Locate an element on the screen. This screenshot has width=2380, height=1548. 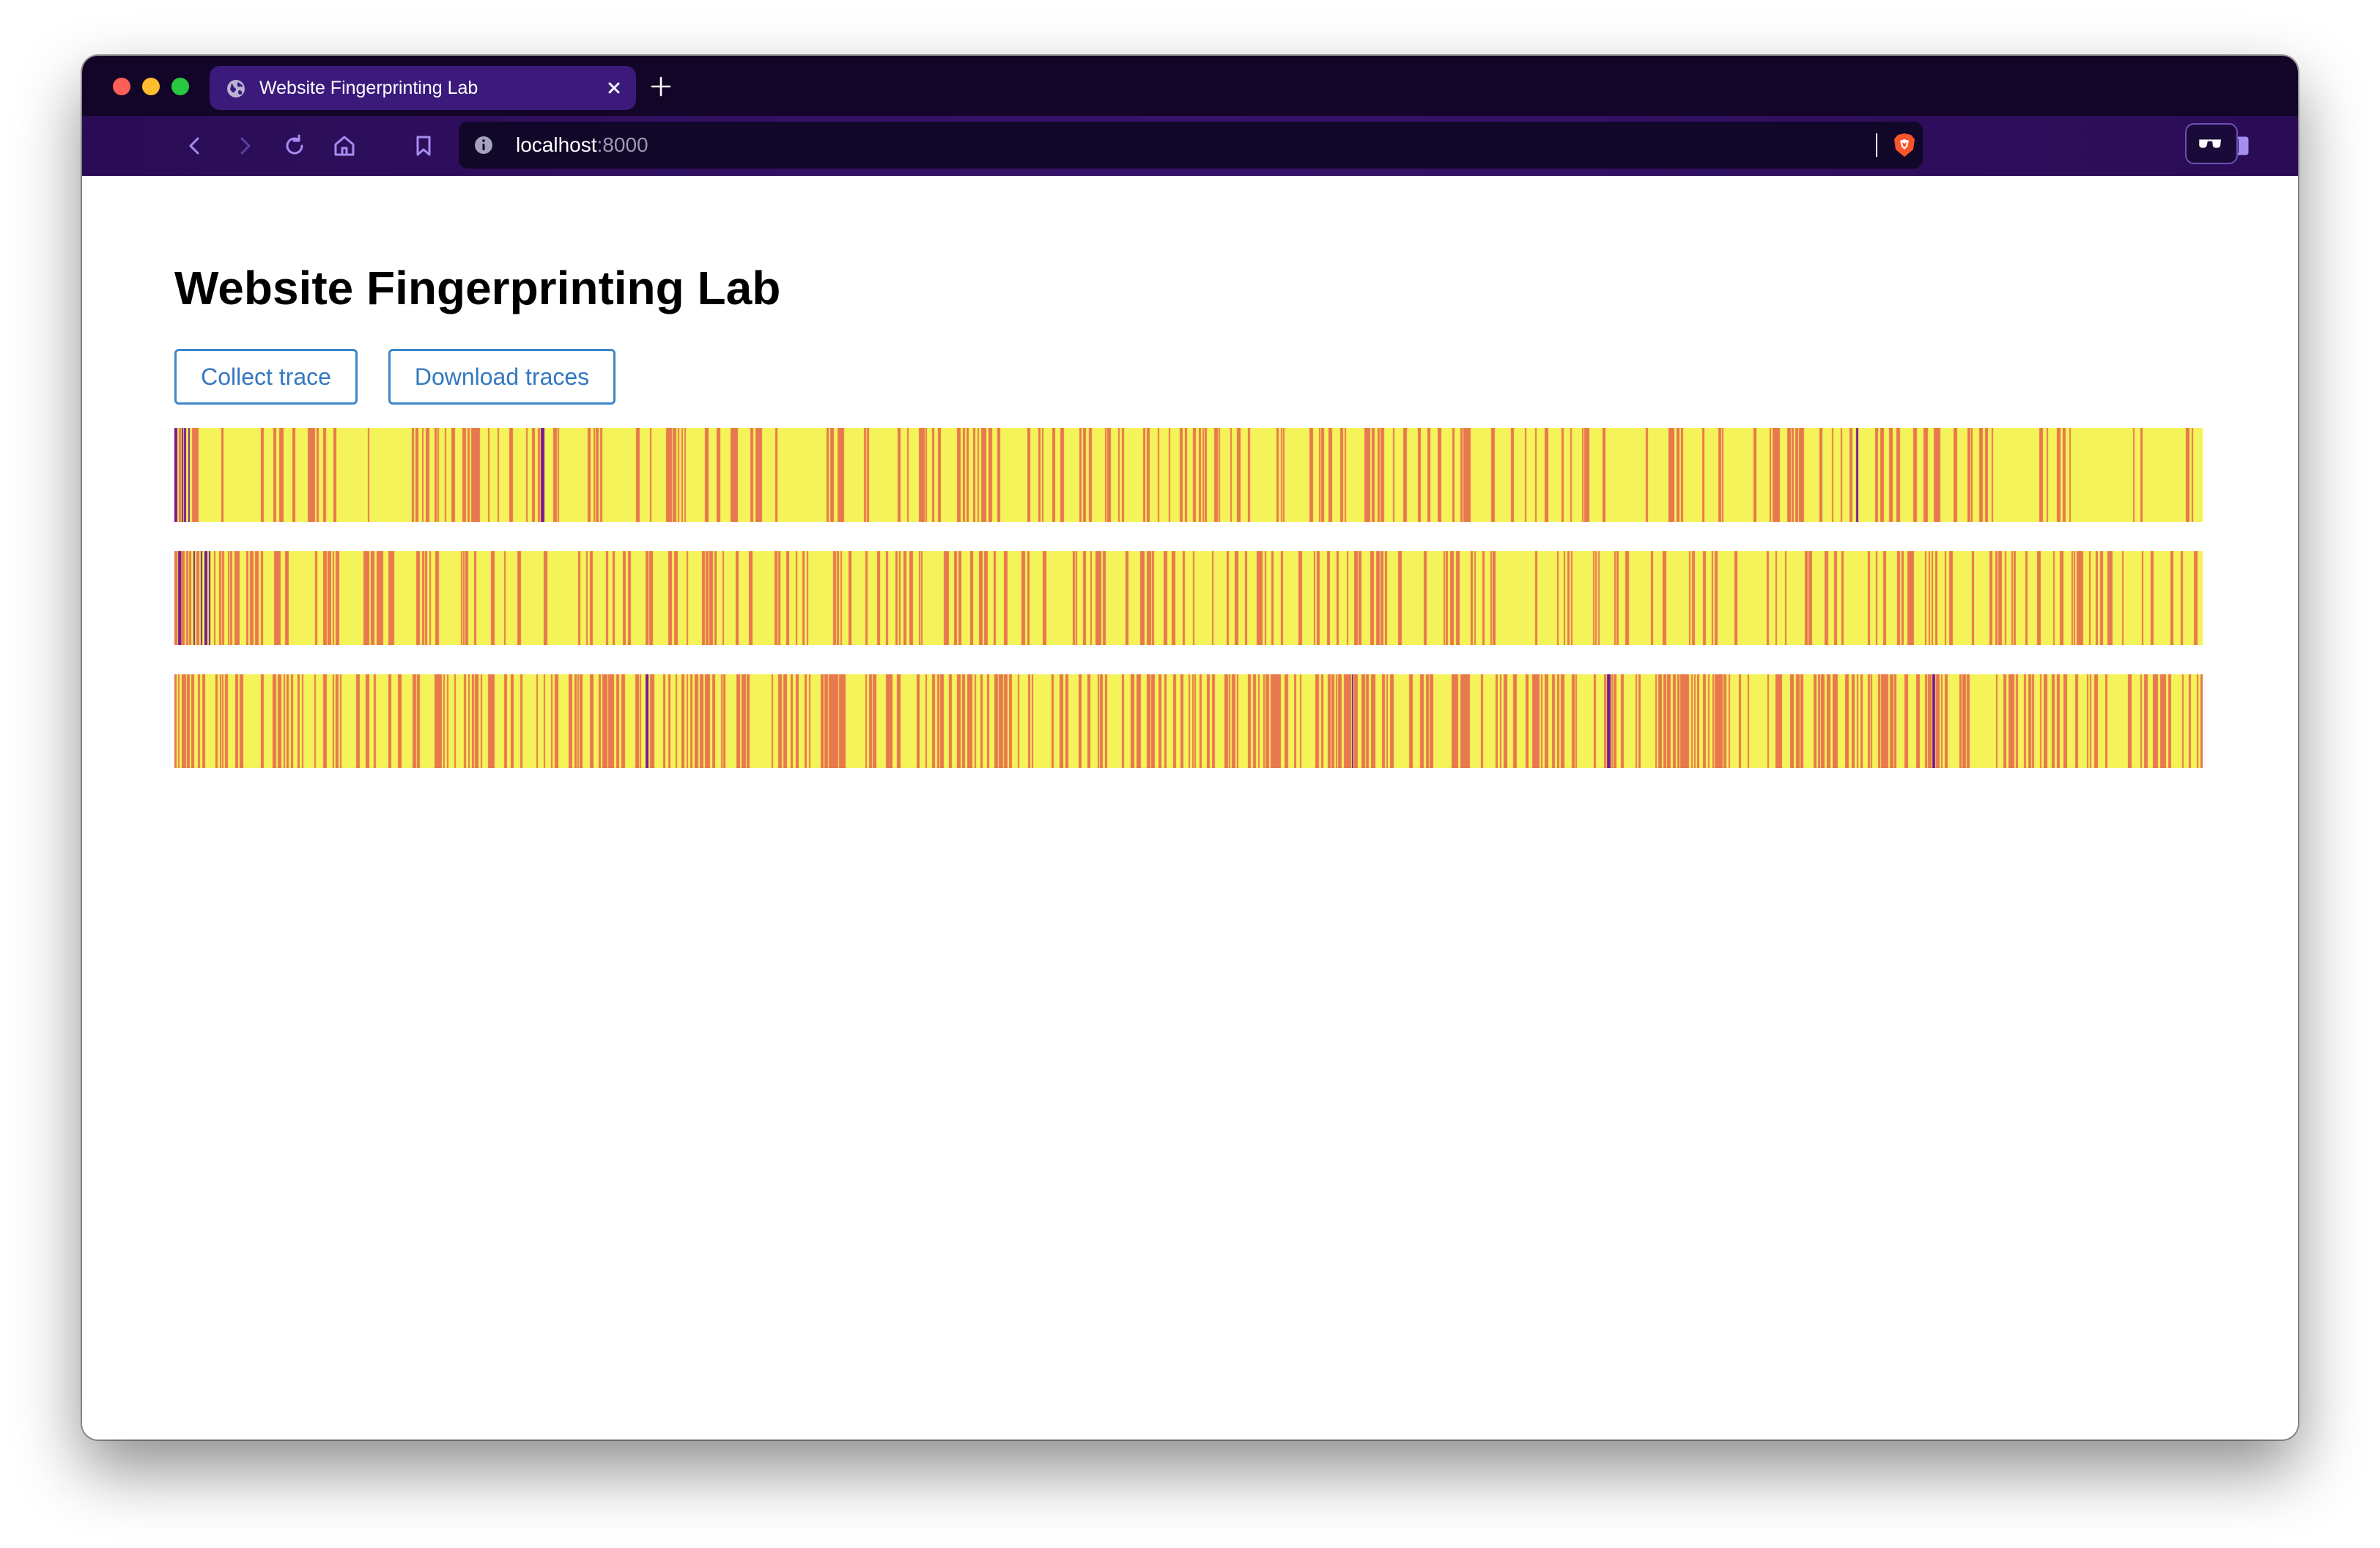
url-host: localhost is located at coordinates (556, 144).